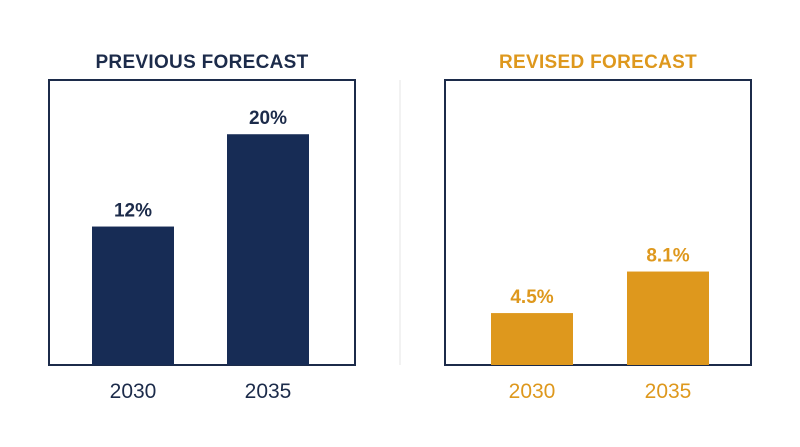 This screenshot has width=800, height=447. I want to click on previous-bar-2035, so click(268, 249).